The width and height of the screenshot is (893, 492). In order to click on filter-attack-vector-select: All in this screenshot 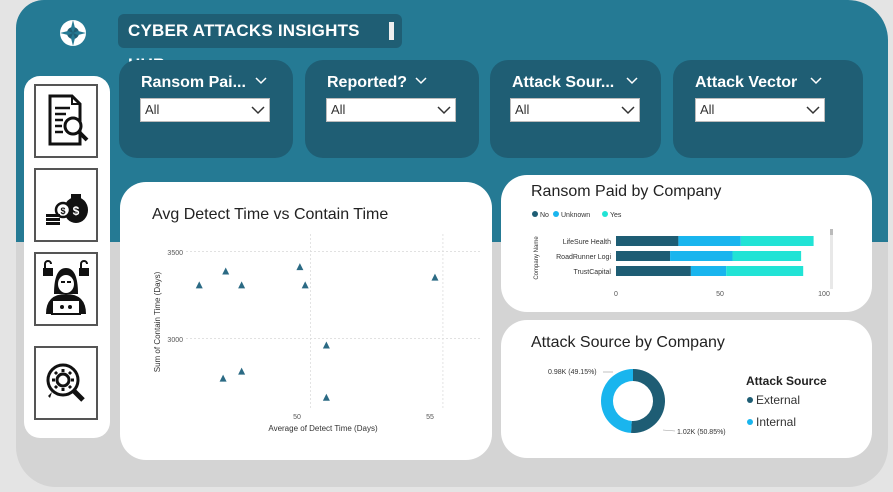, I will do `click(760, 110)`.